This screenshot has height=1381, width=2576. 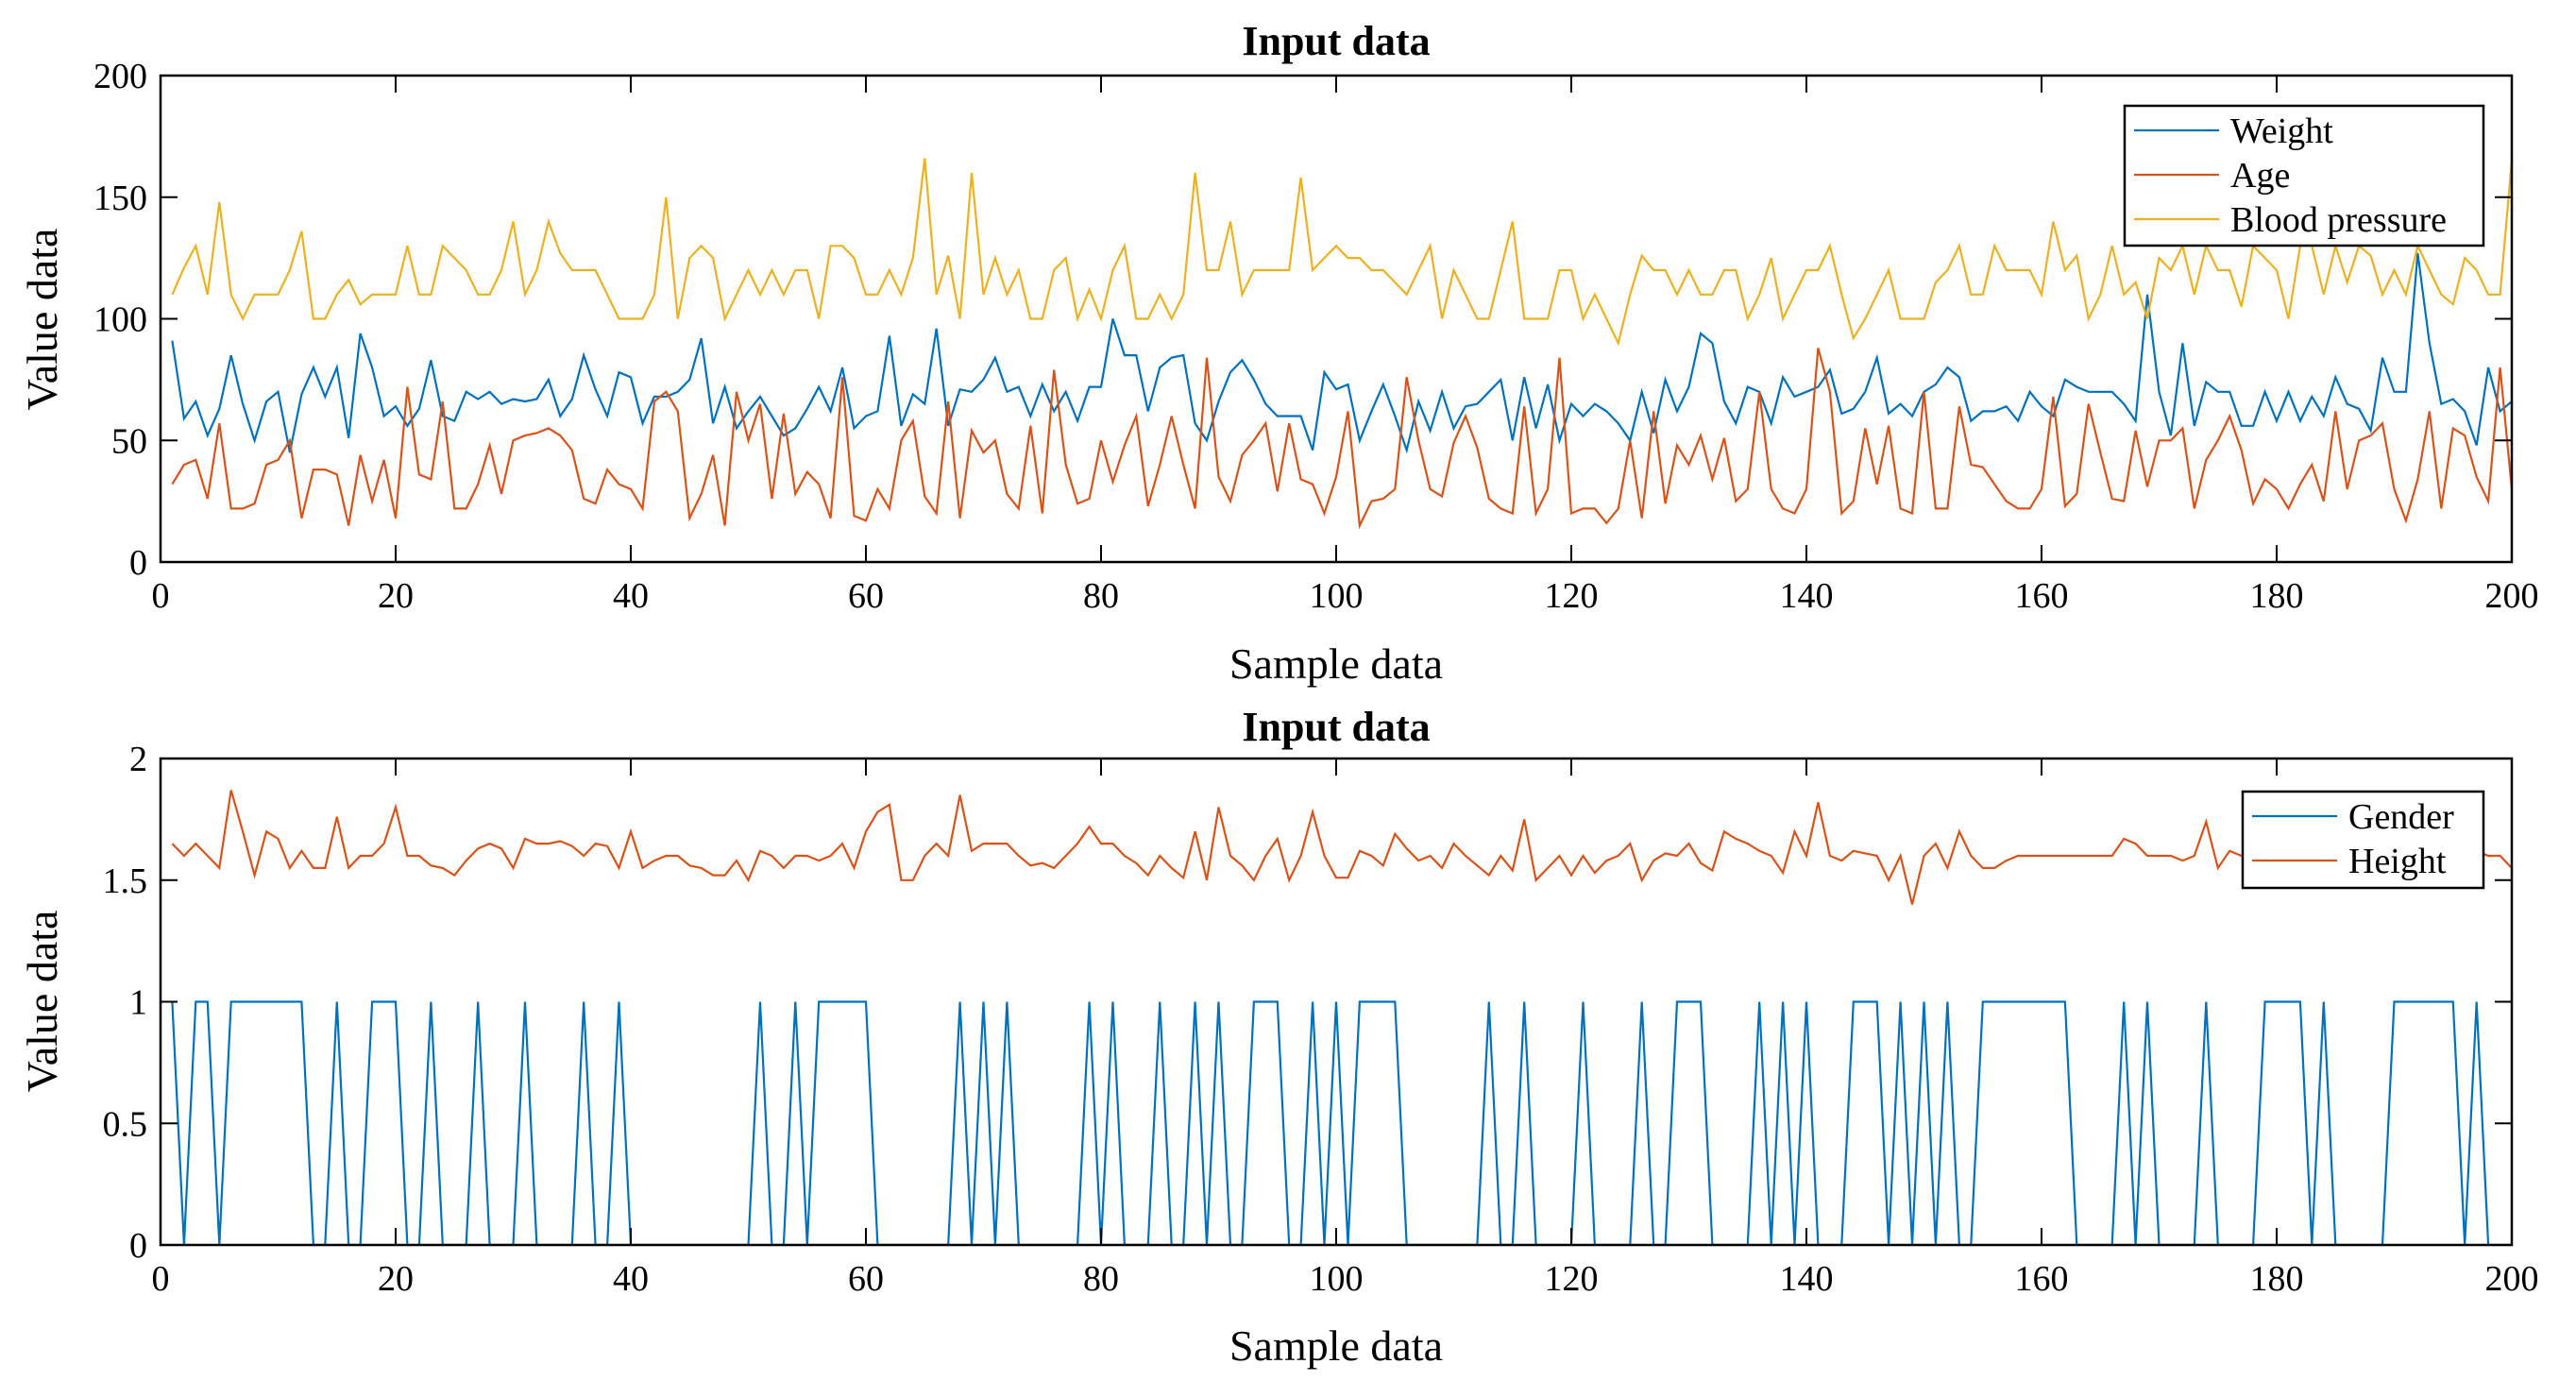 I want to click on chart-bottom-legend-label-height: Height, so click(x=2397, y=861).